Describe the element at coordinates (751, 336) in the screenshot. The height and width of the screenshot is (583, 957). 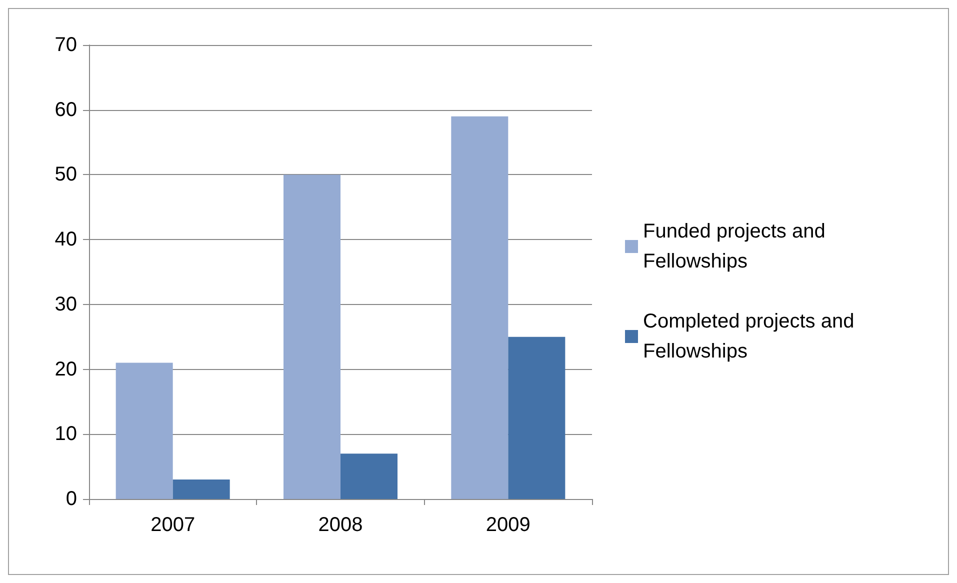
I see `legend-label: Completed projects and Fellowships` at that location.